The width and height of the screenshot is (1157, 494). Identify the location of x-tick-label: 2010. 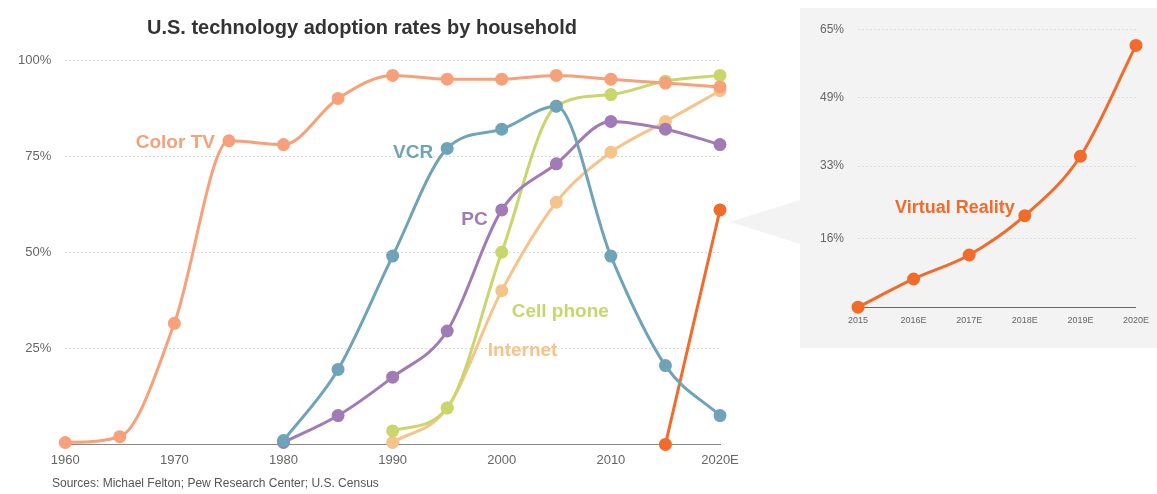
(611, 459).